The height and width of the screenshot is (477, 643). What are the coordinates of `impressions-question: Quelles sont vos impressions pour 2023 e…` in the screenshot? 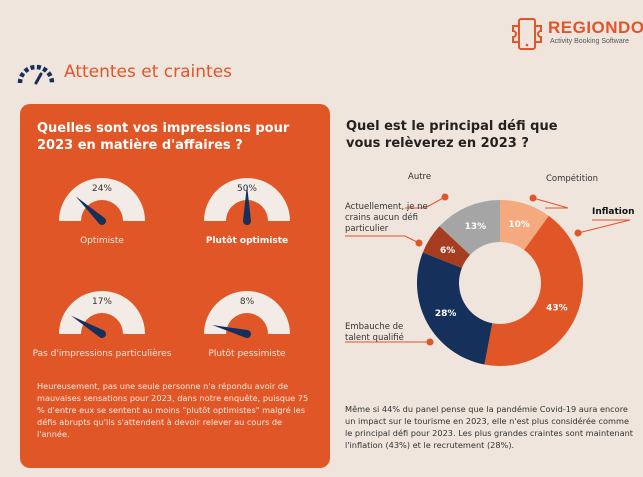 It's located at (163, 137).